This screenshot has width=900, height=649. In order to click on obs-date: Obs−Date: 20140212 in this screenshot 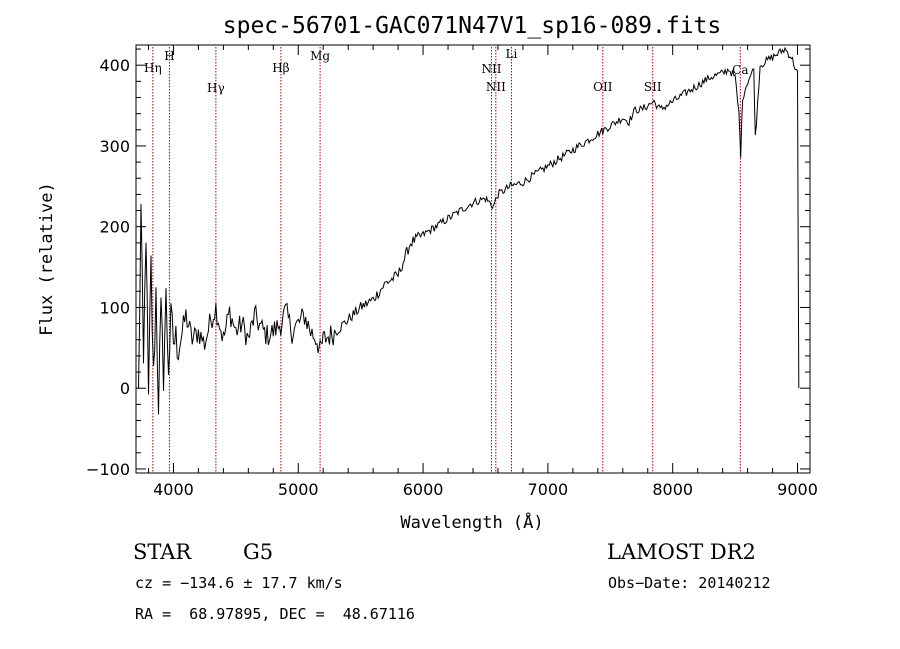, I will do `click(689, 583)`.